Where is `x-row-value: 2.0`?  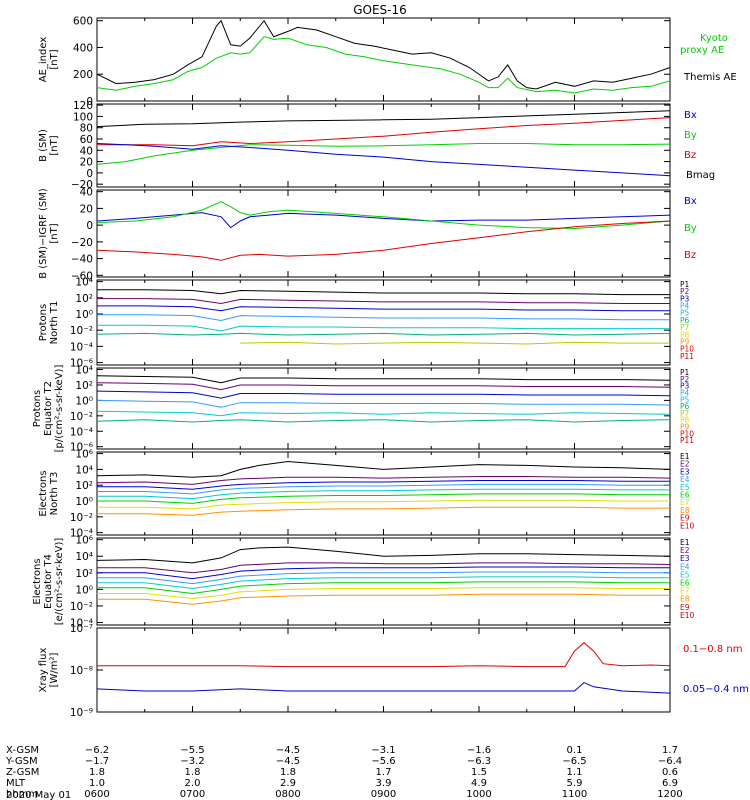 x-row-value: 2.0 is located at coordinates (193, 783).